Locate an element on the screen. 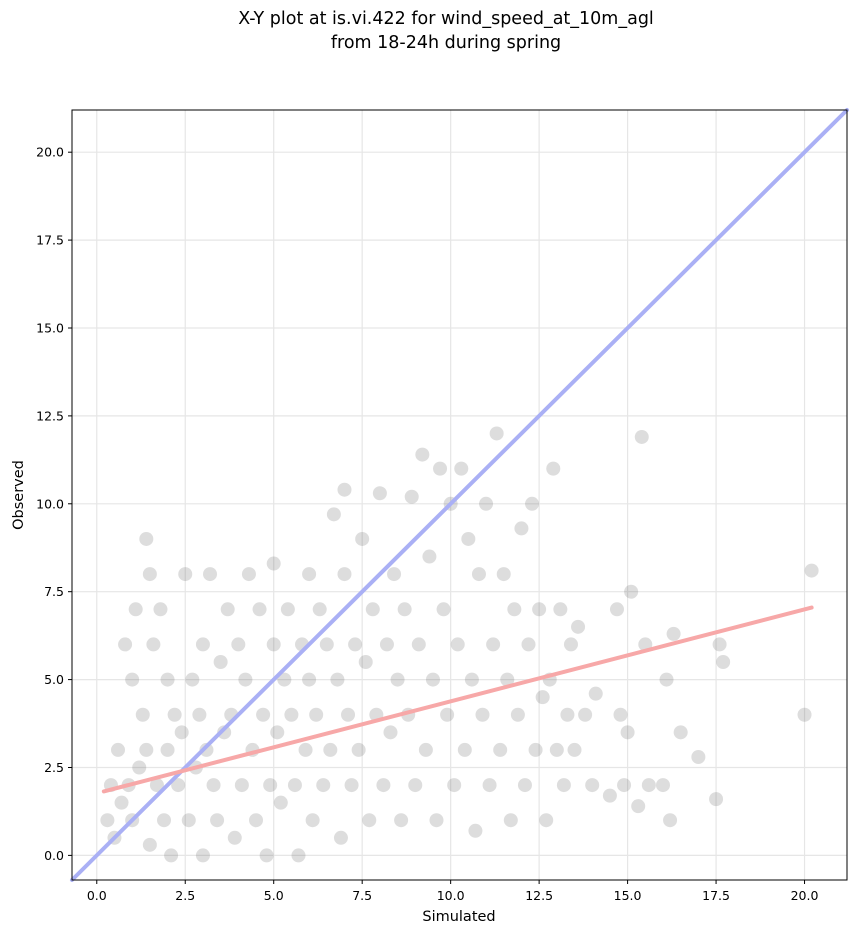 This screenshot has width=856, height=934. x-tick-label-8: 20.0 is located at coordinates (805, 895).